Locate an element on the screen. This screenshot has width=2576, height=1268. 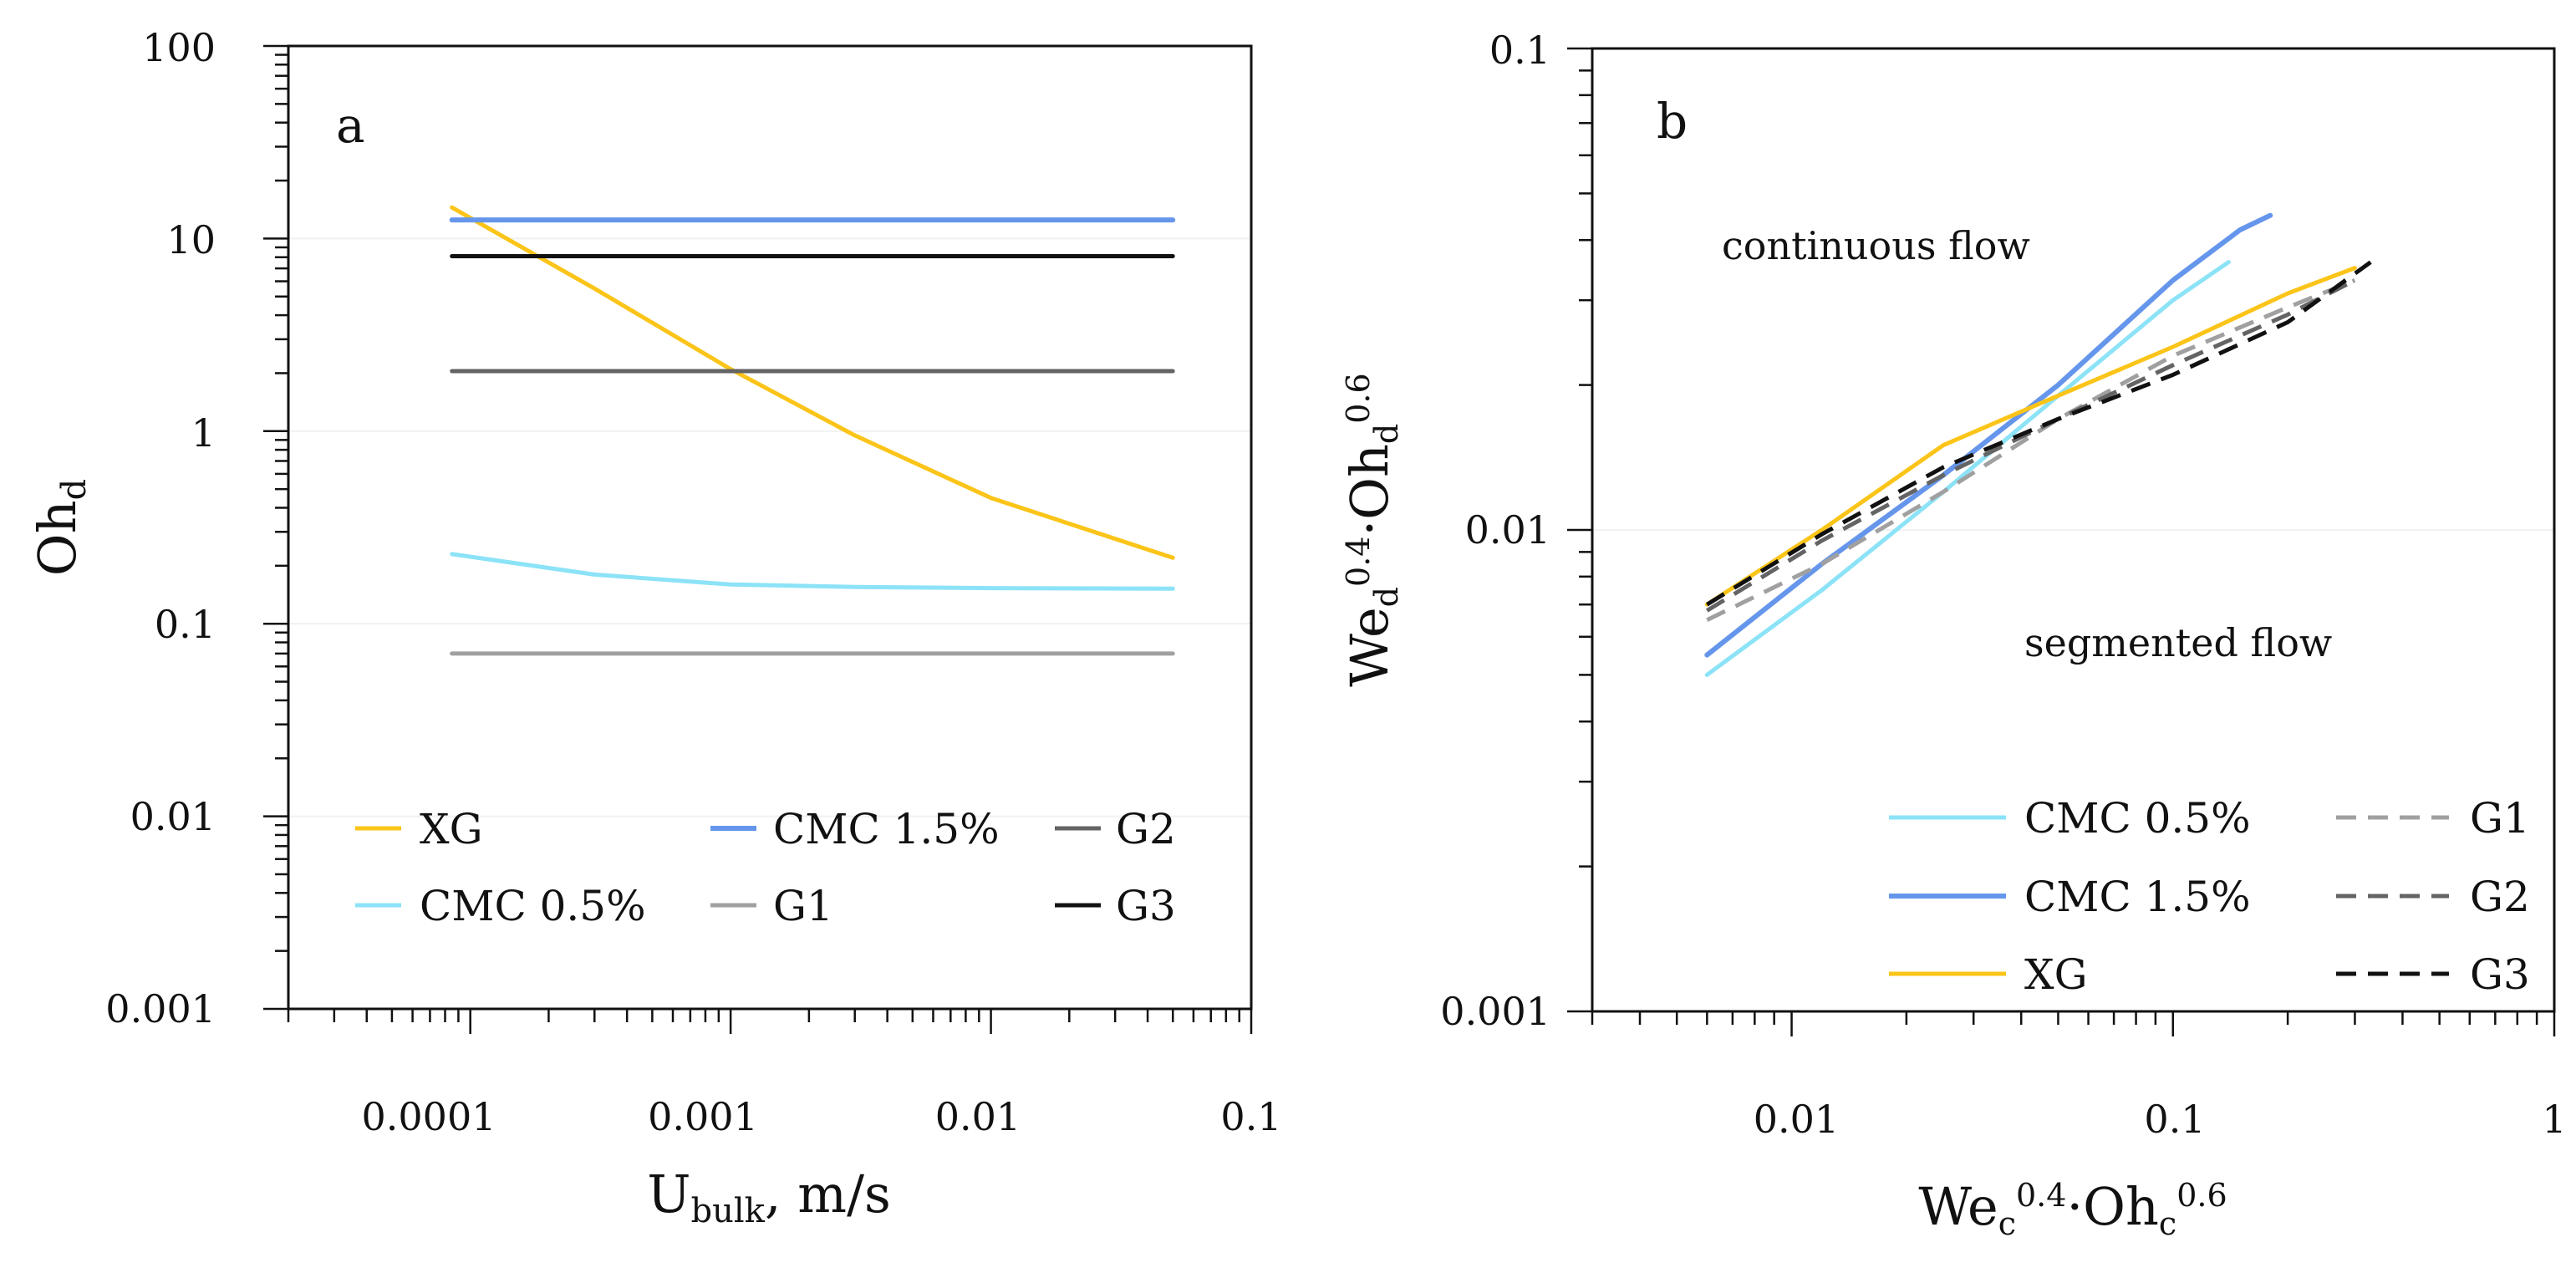
panel-b-ylabel-b: Oh is located at coordinates (1369, 482).